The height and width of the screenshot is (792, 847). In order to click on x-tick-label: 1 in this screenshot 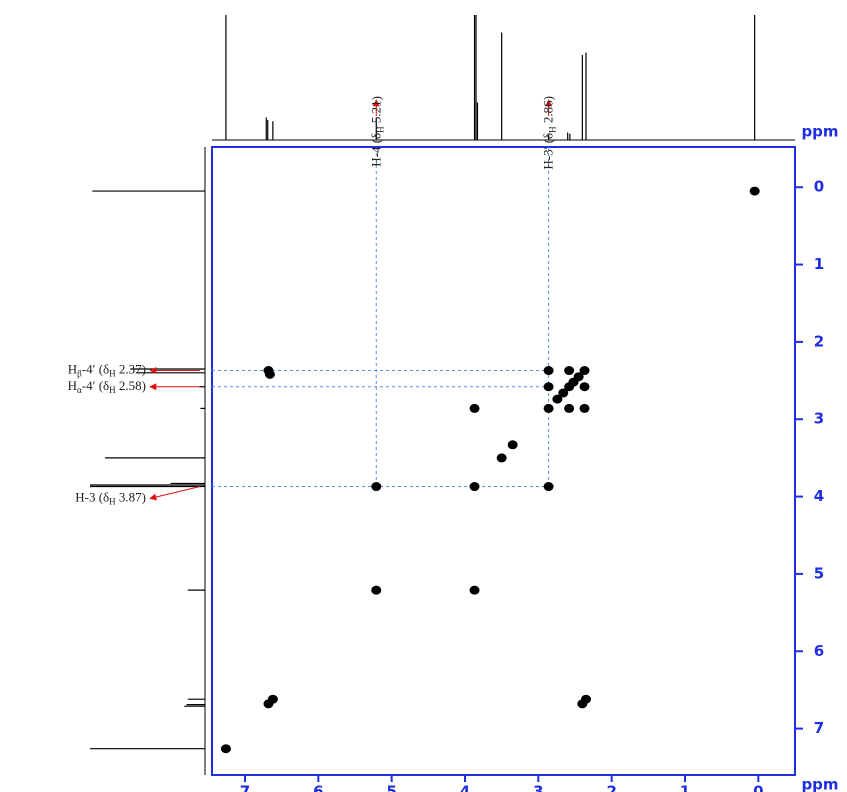, I will do `click(685, 787)`.